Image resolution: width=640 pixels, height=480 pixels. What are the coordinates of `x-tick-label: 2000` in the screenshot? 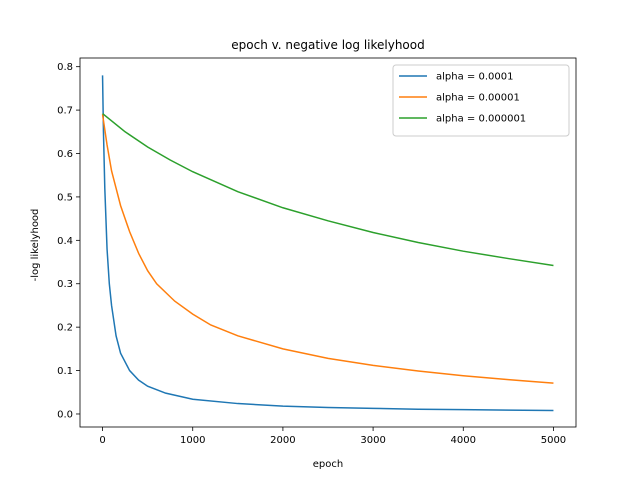 It's located at (282, 440).